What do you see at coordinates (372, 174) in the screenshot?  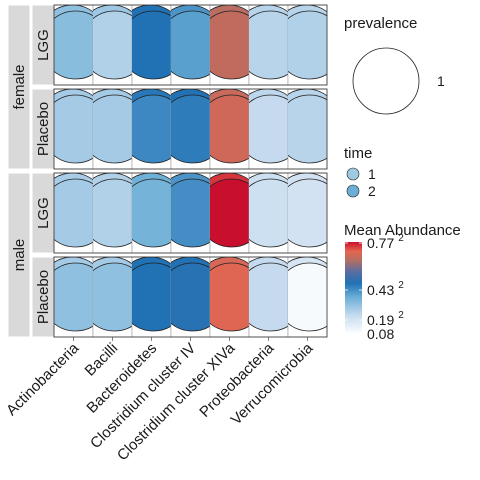 I see `legend-time-label-1: 1` at bounding box center [372, 174].